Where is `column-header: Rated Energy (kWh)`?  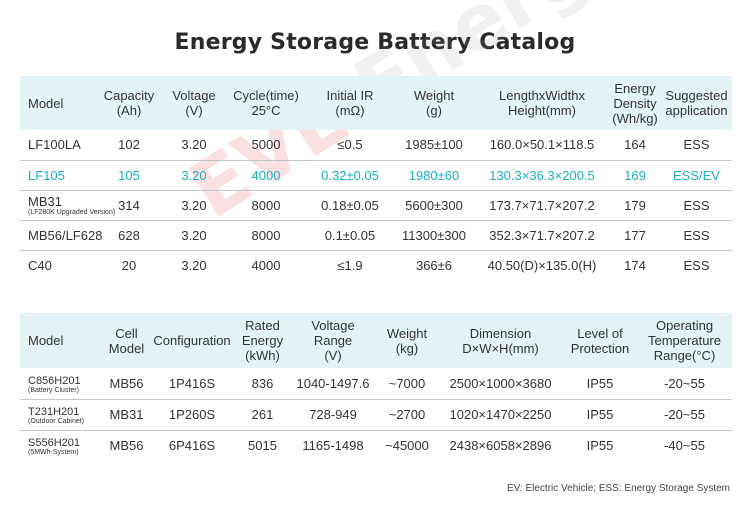
column-header: Rated Energy (kWh) is located at coordinates (262, 340).